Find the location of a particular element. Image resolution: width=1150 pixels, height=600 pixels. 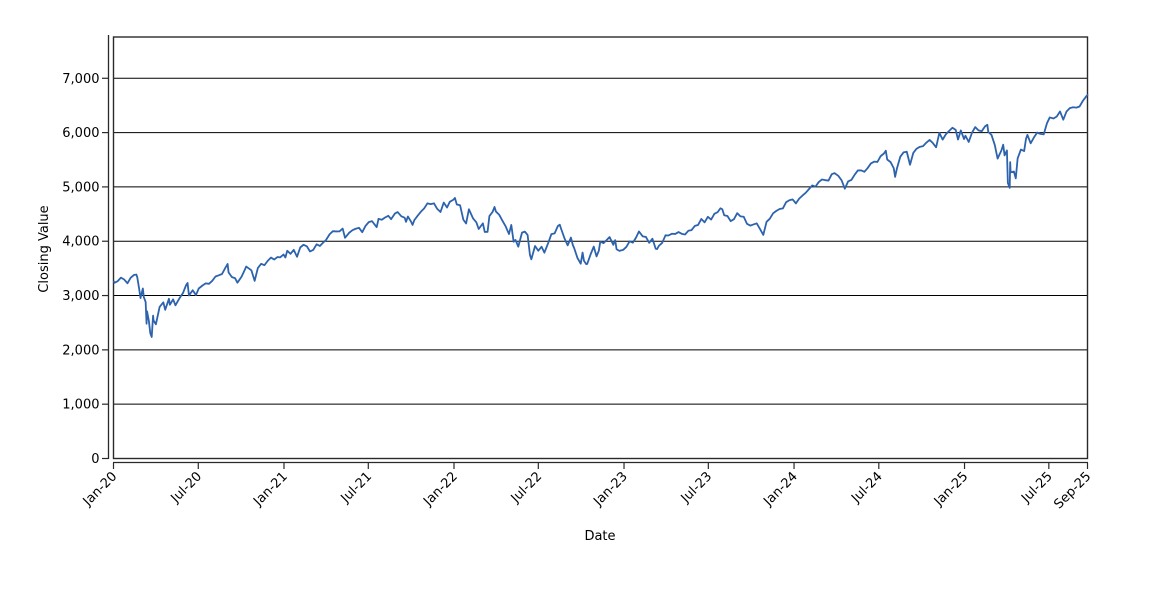

x-tick-label-Jul-24: Jul-24 is located at coordinates (866, 487).